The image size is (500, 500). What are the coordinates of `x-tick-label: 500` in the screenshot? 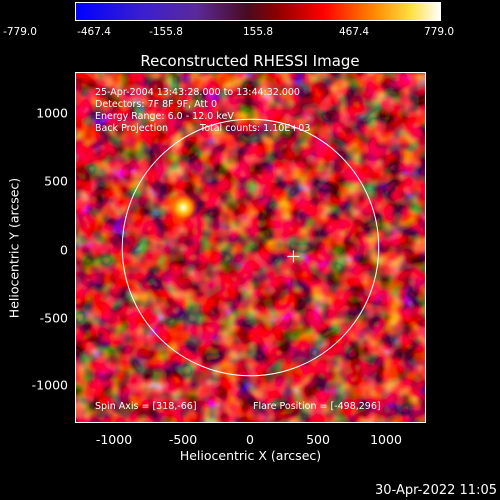 It's located at (318, 439).